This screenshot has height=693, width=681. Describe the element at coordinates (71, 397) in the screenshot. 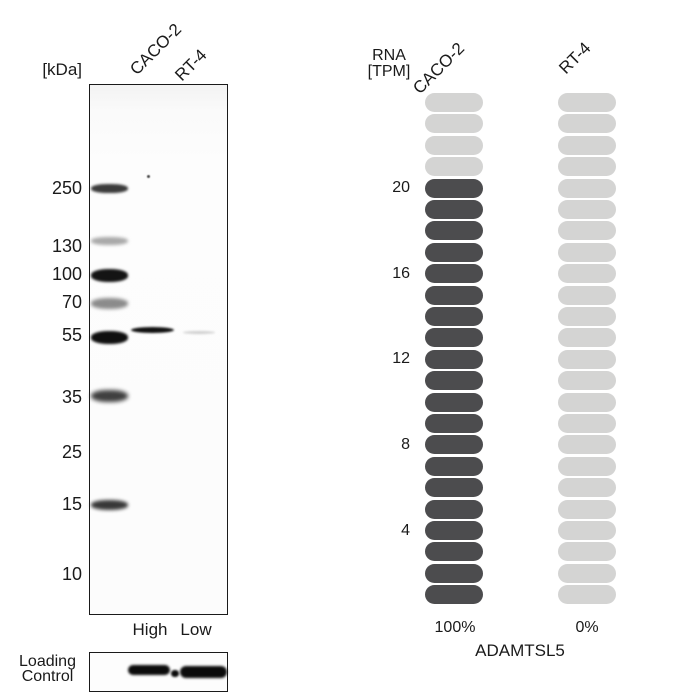

I see `marker-label-35: 35` at that location.